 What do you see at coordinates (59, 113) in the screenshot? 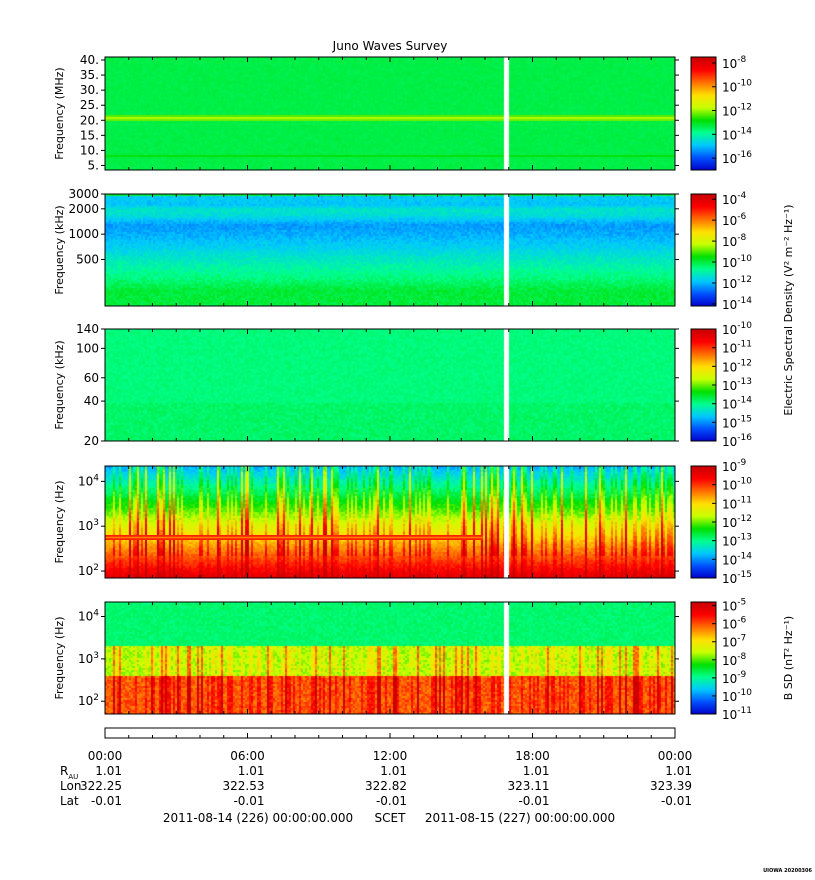
I see `y-axis-label: Frequency (MHz)` at bounding box center [59, 113].